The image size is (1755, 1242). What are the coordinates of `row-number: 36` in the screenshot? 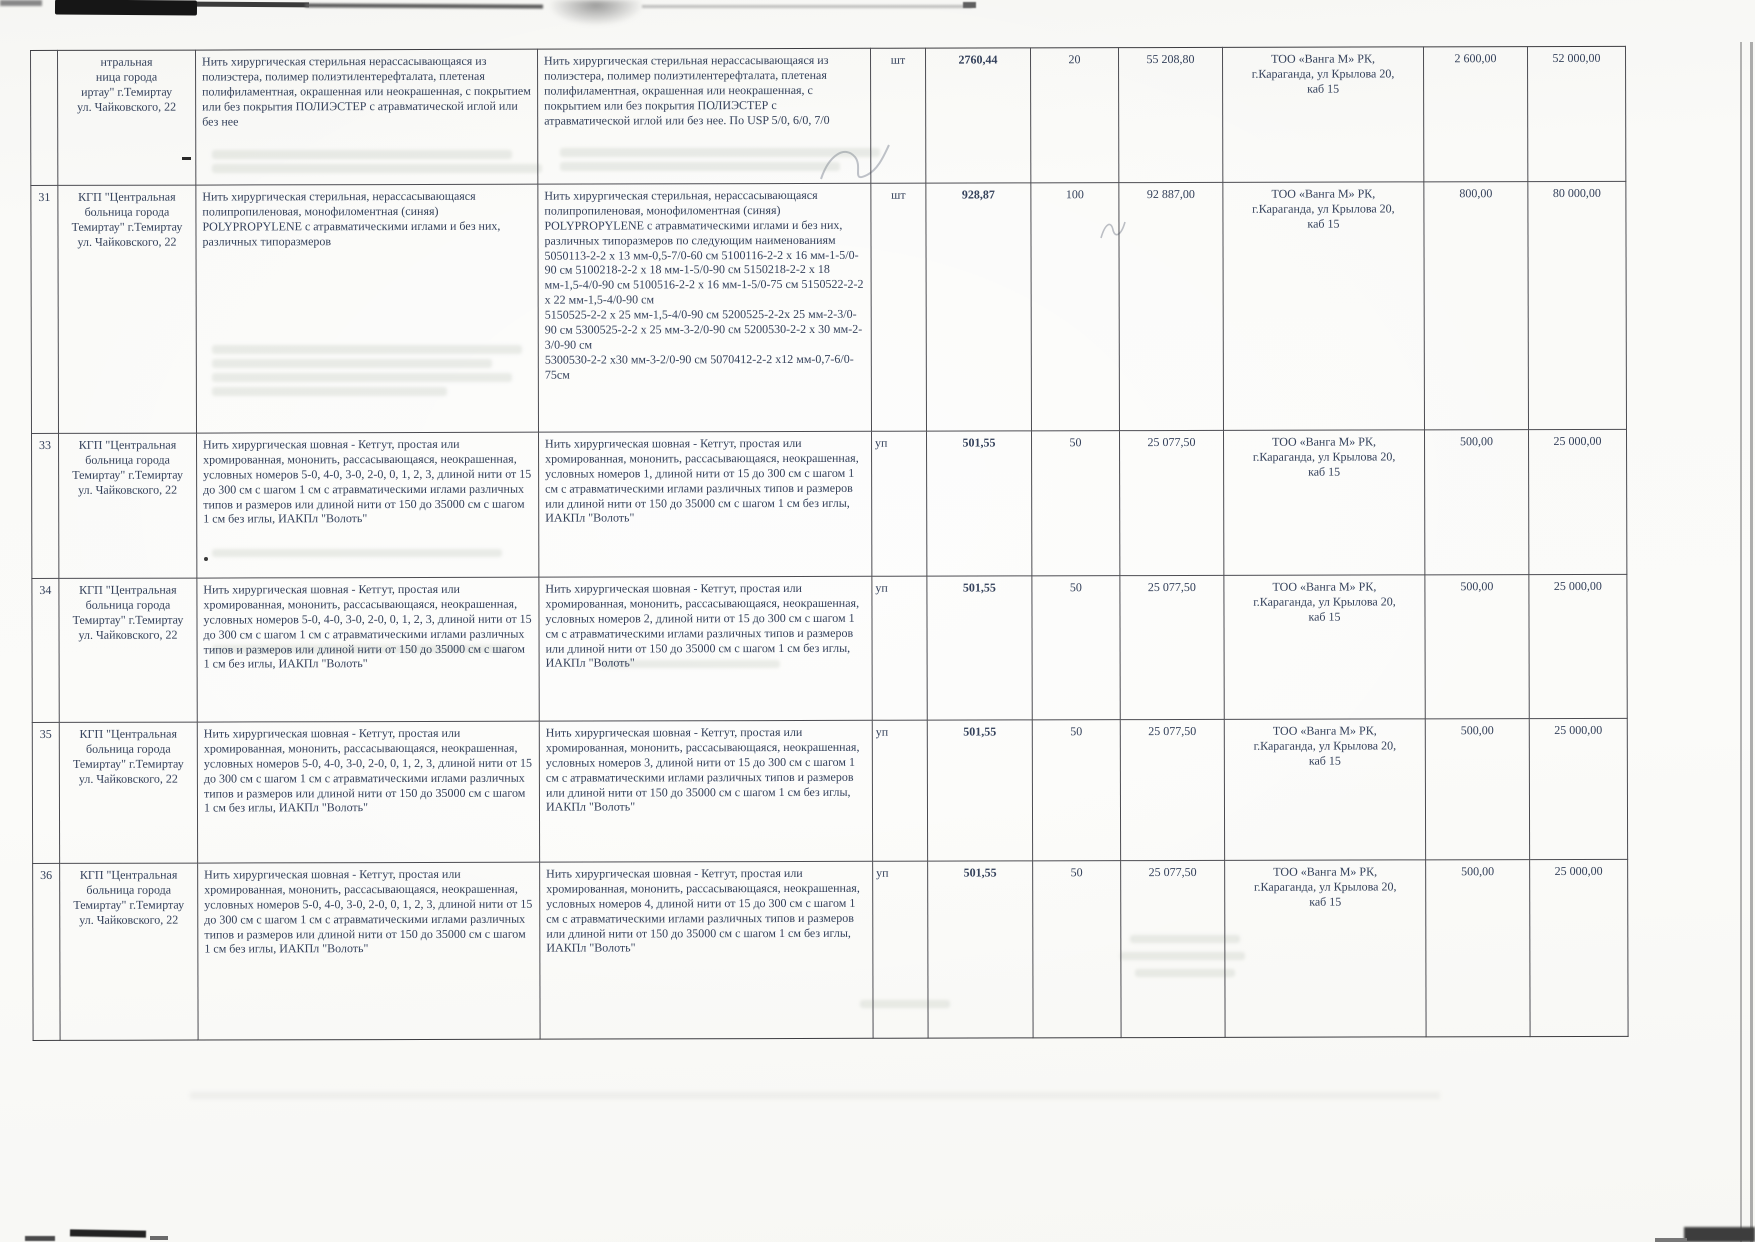 It's located at (46, 952).